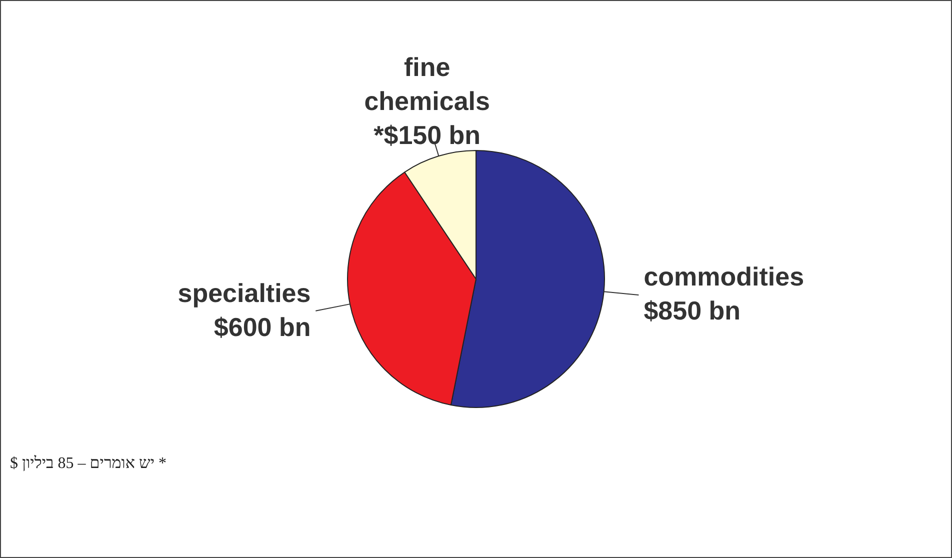 The height and width of the screenshot is (558, 952). I want to click on slice-label: fine chemicals, so click(427, 84).